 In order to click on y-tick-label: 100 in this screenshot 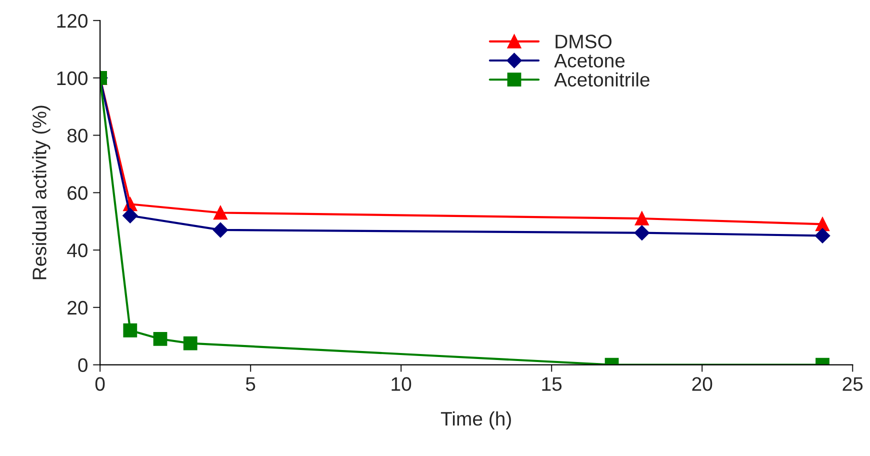, I will do `click(72, 78)`.